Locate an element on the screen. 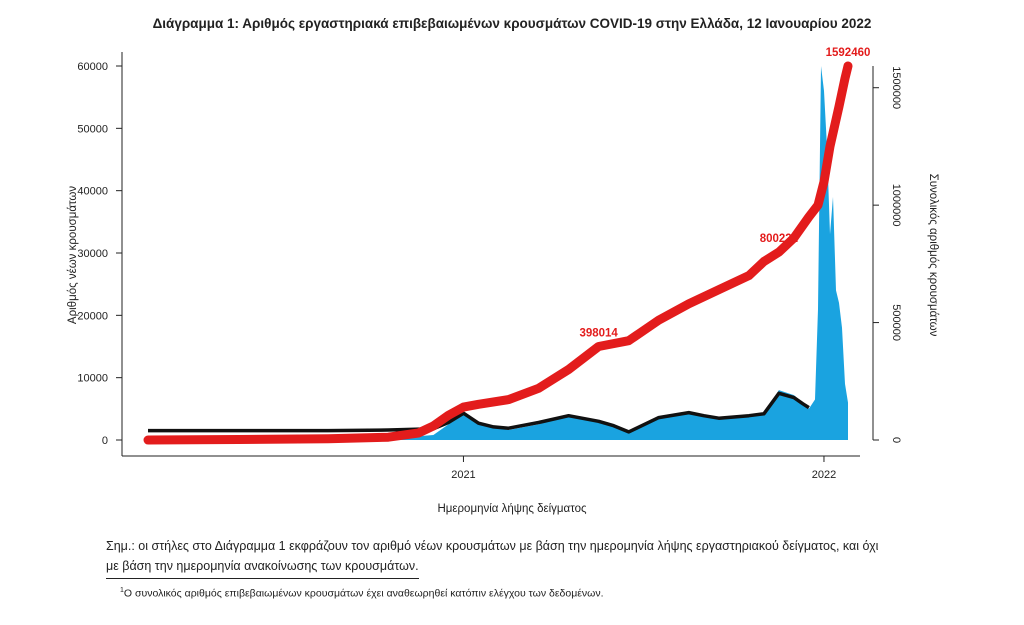 The width and height of the screenshot is (1024, 625). y-axis-left-label: Αριθμός νέων κρουσμάτων is located at coordinates (73, 255).